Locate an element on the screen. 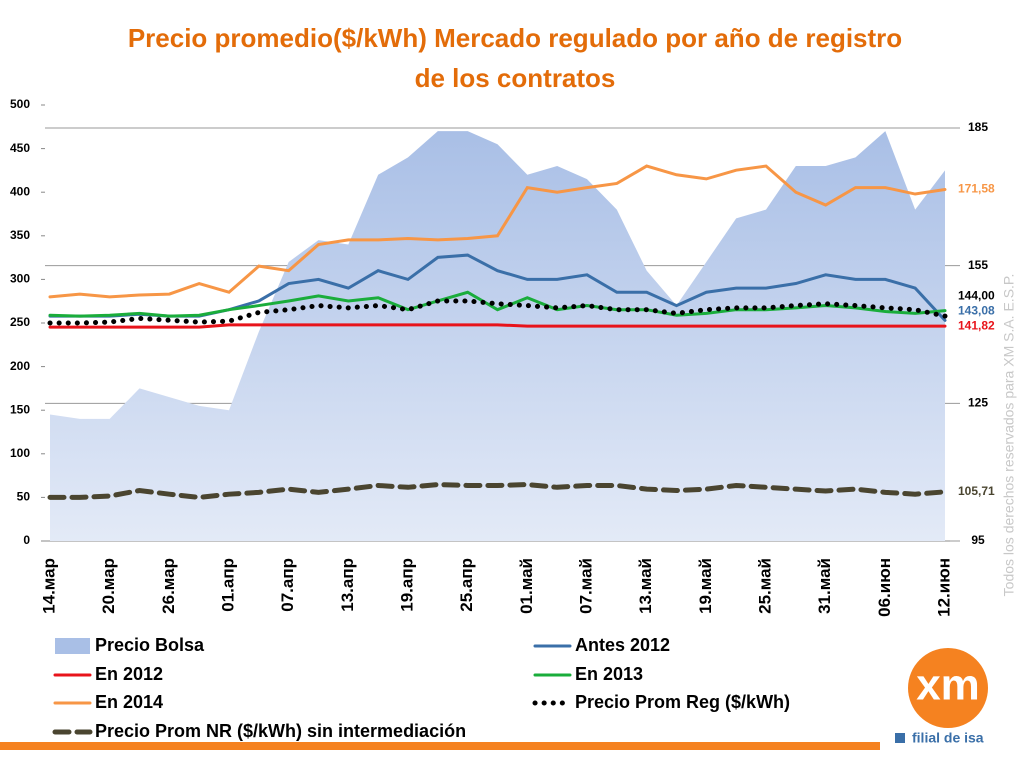  data-label: 143,08 is located at coordinates (976, 310).